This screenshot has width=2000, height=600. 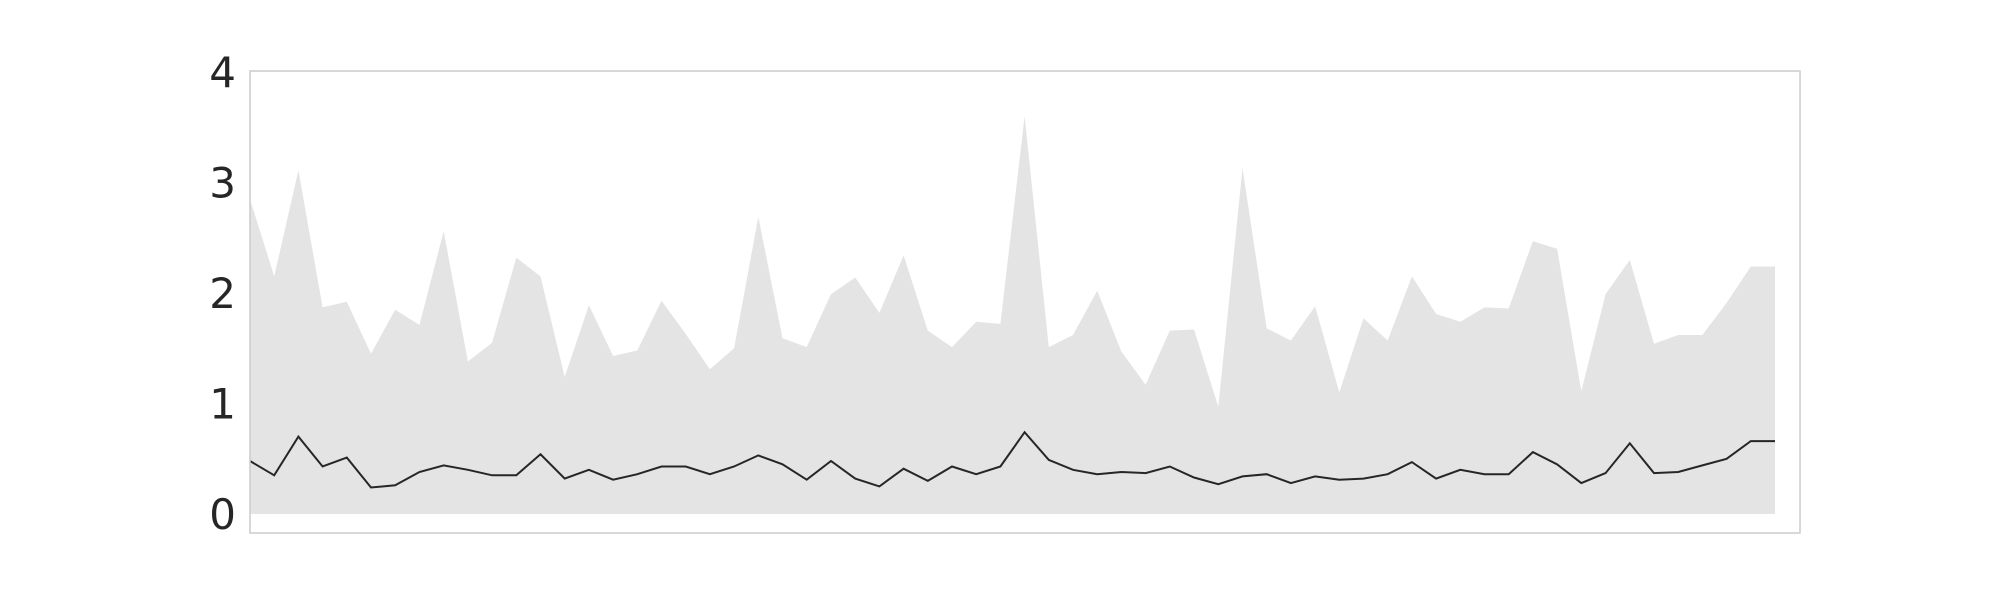 I want to click on y-axis: 0 1 2 3 4, so click(x=222, y=293).